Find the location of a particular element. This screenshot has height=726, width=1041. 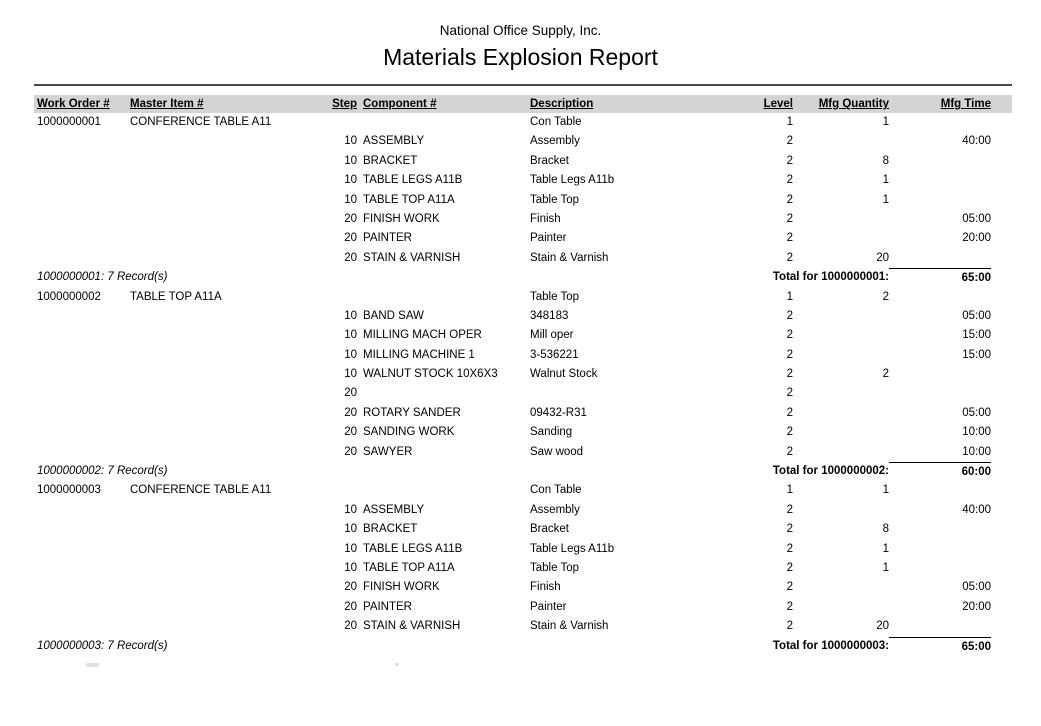

table-row: 10 TABLE TOP A11A Table Top 2 1 is located at coordinates (523, 568).